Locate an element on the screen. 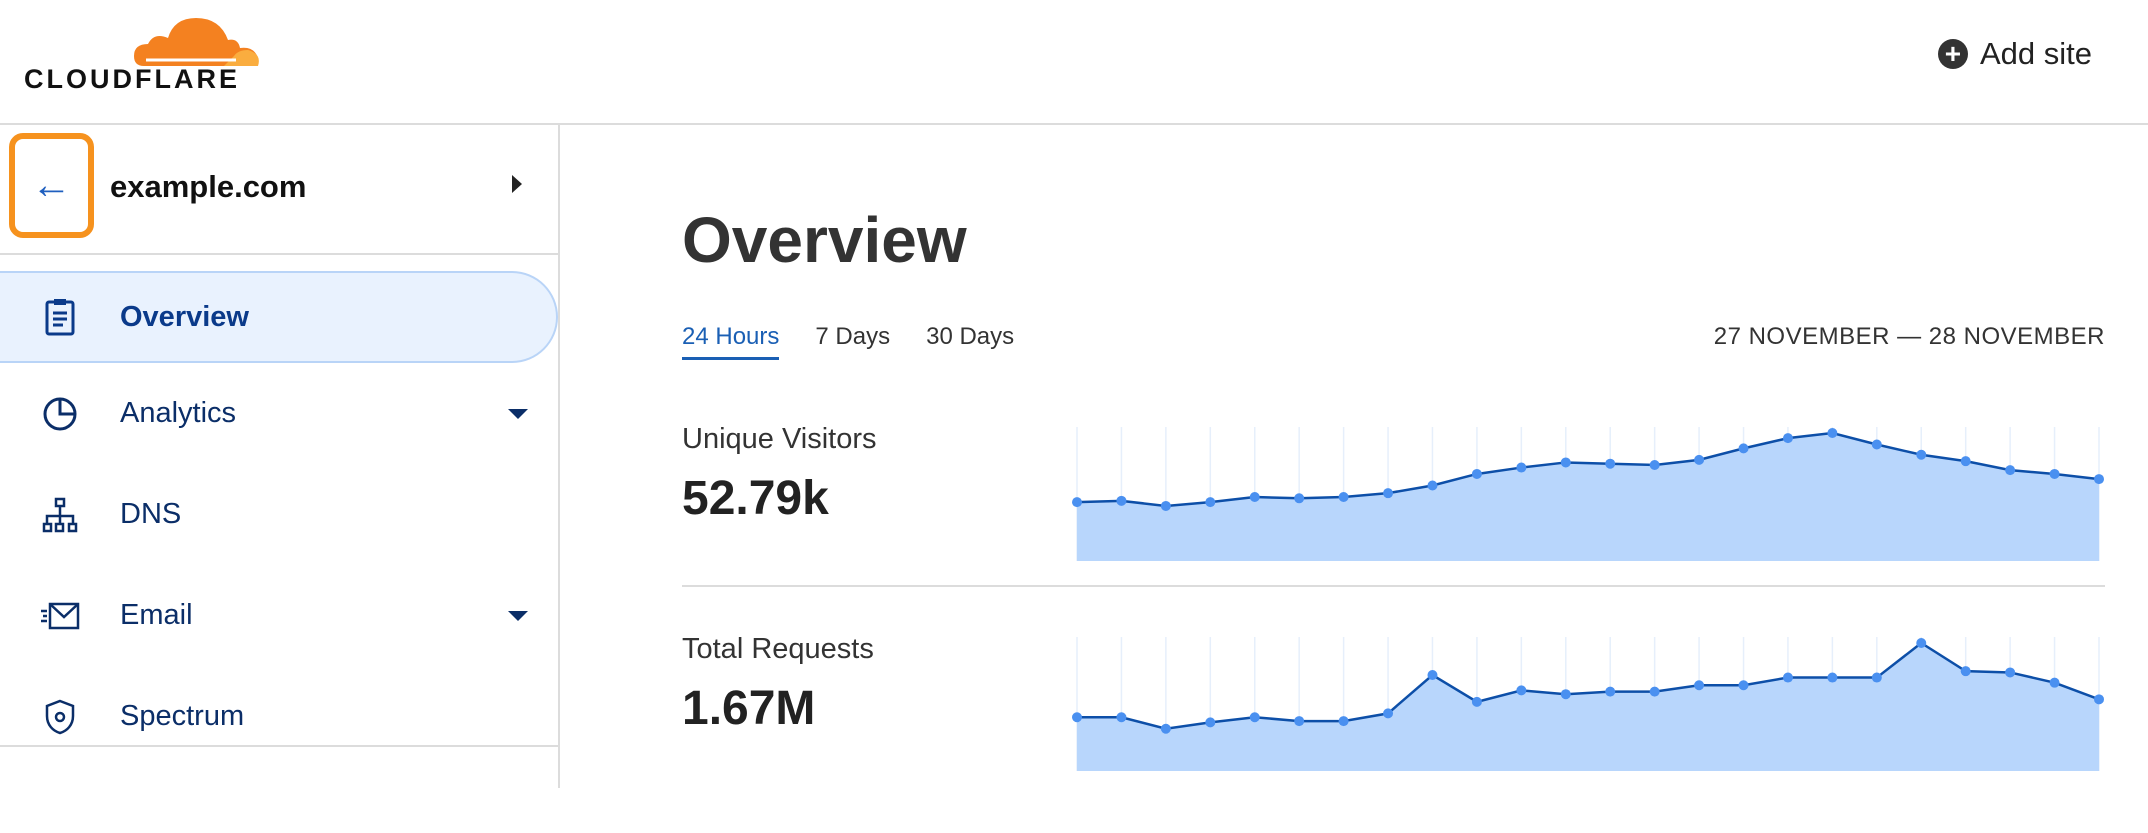  date-range: 27 NOVEMBER — 28 NOVEMBER is located at coordinates (1909, 336).